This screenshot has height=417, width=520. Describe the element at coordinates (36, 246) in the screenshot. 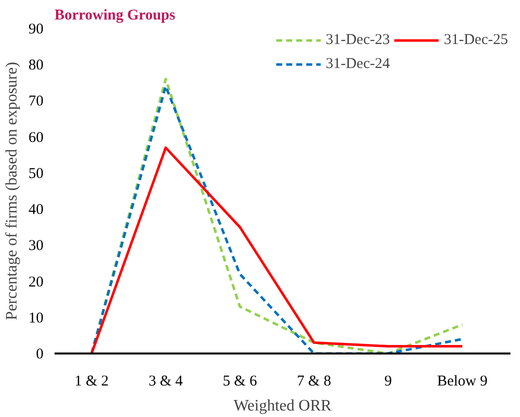

I see `y-tick-label: 30` at that location.